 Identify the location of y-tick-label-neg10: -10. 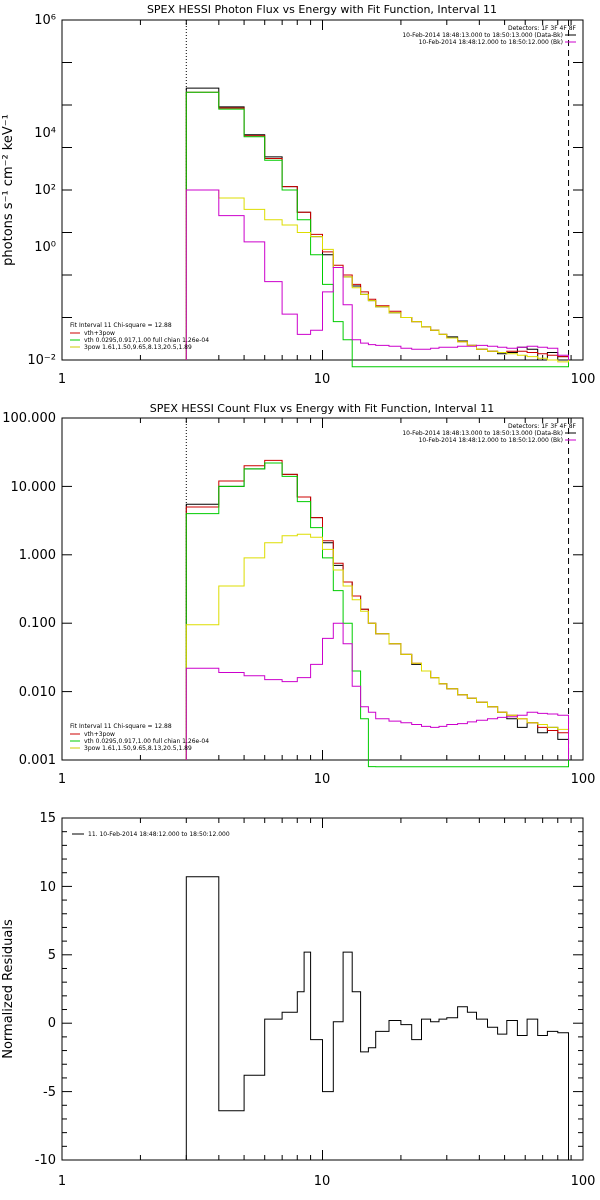
(45, 1160).